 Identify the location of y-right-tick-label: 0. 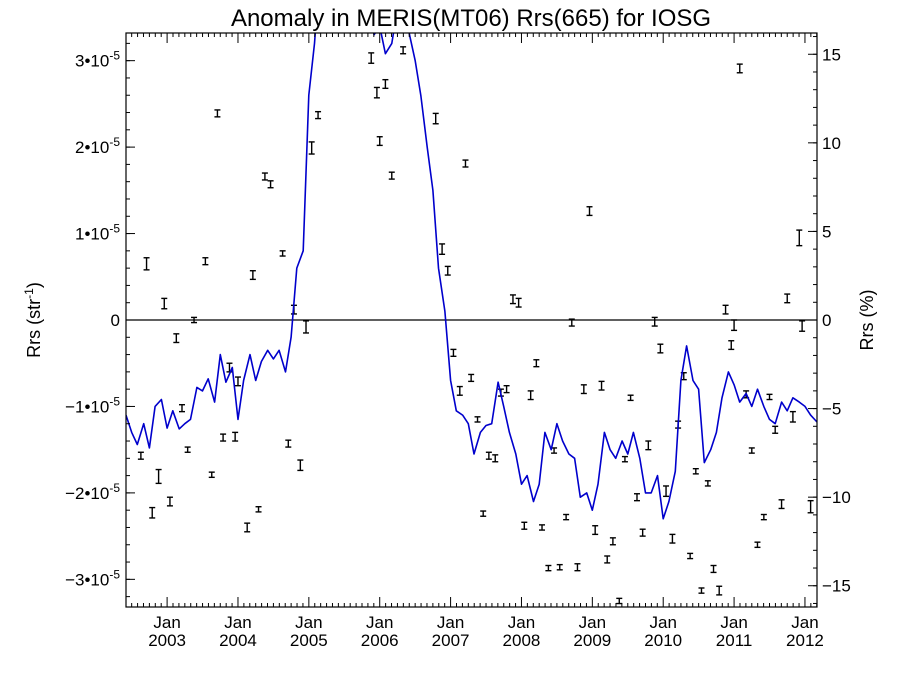
(826, 320).